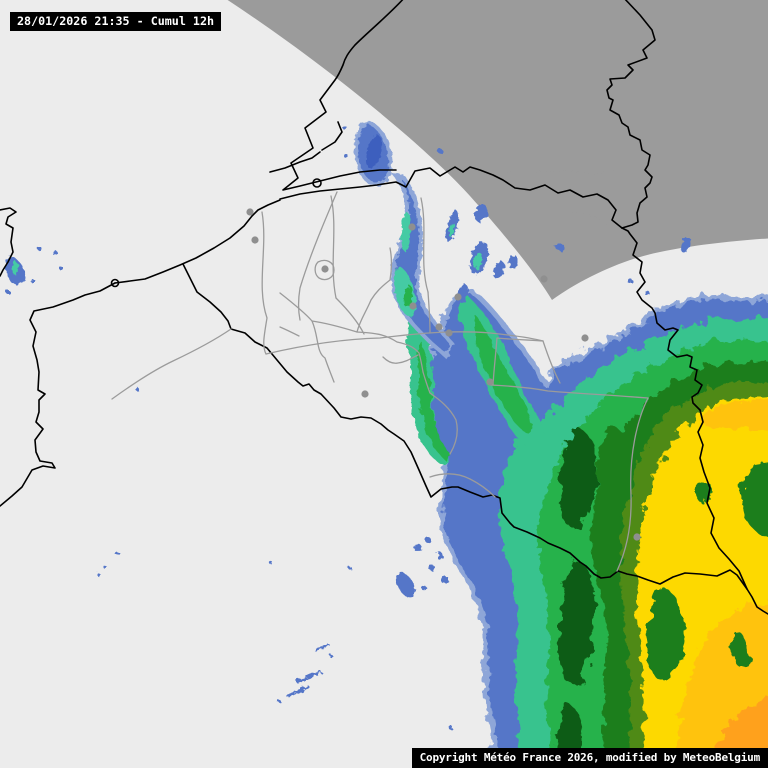  What do you see at coordinates (577, 622) in the screenshot?
I see `rain-darkest-blob-b` at bounding box center [577, 622].